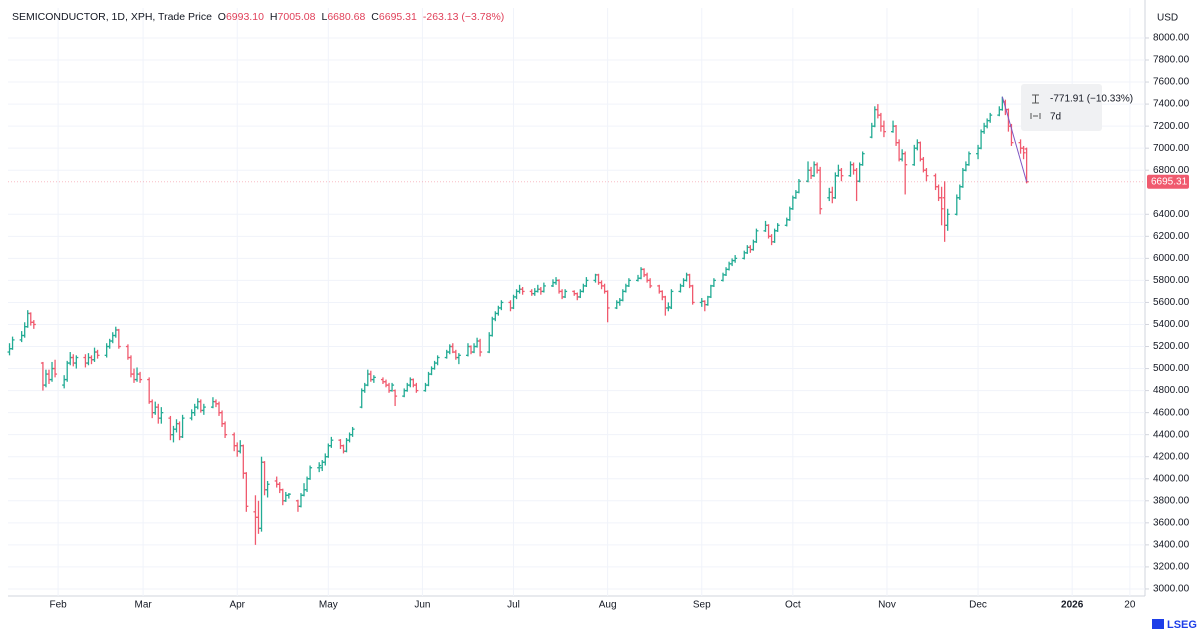  What do you see at coordinates (1014, 139) in the screenshot?
I see `measure-line` at bounding box center [1014, 139].